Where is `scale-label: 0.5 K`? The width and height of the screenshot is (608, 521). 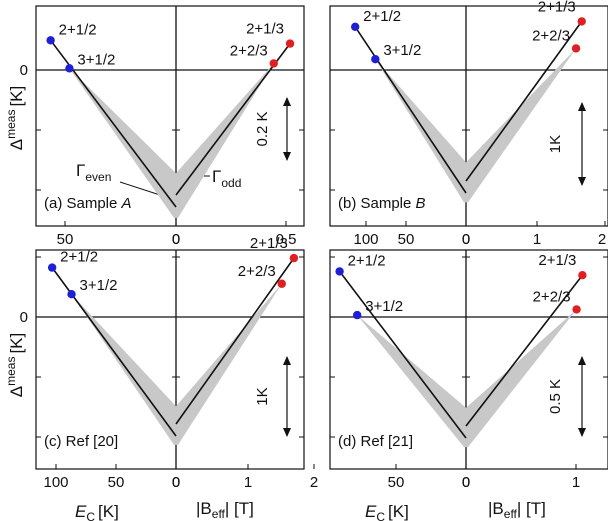 scale-label: 0.5 K is located at coordinates (555, 396).